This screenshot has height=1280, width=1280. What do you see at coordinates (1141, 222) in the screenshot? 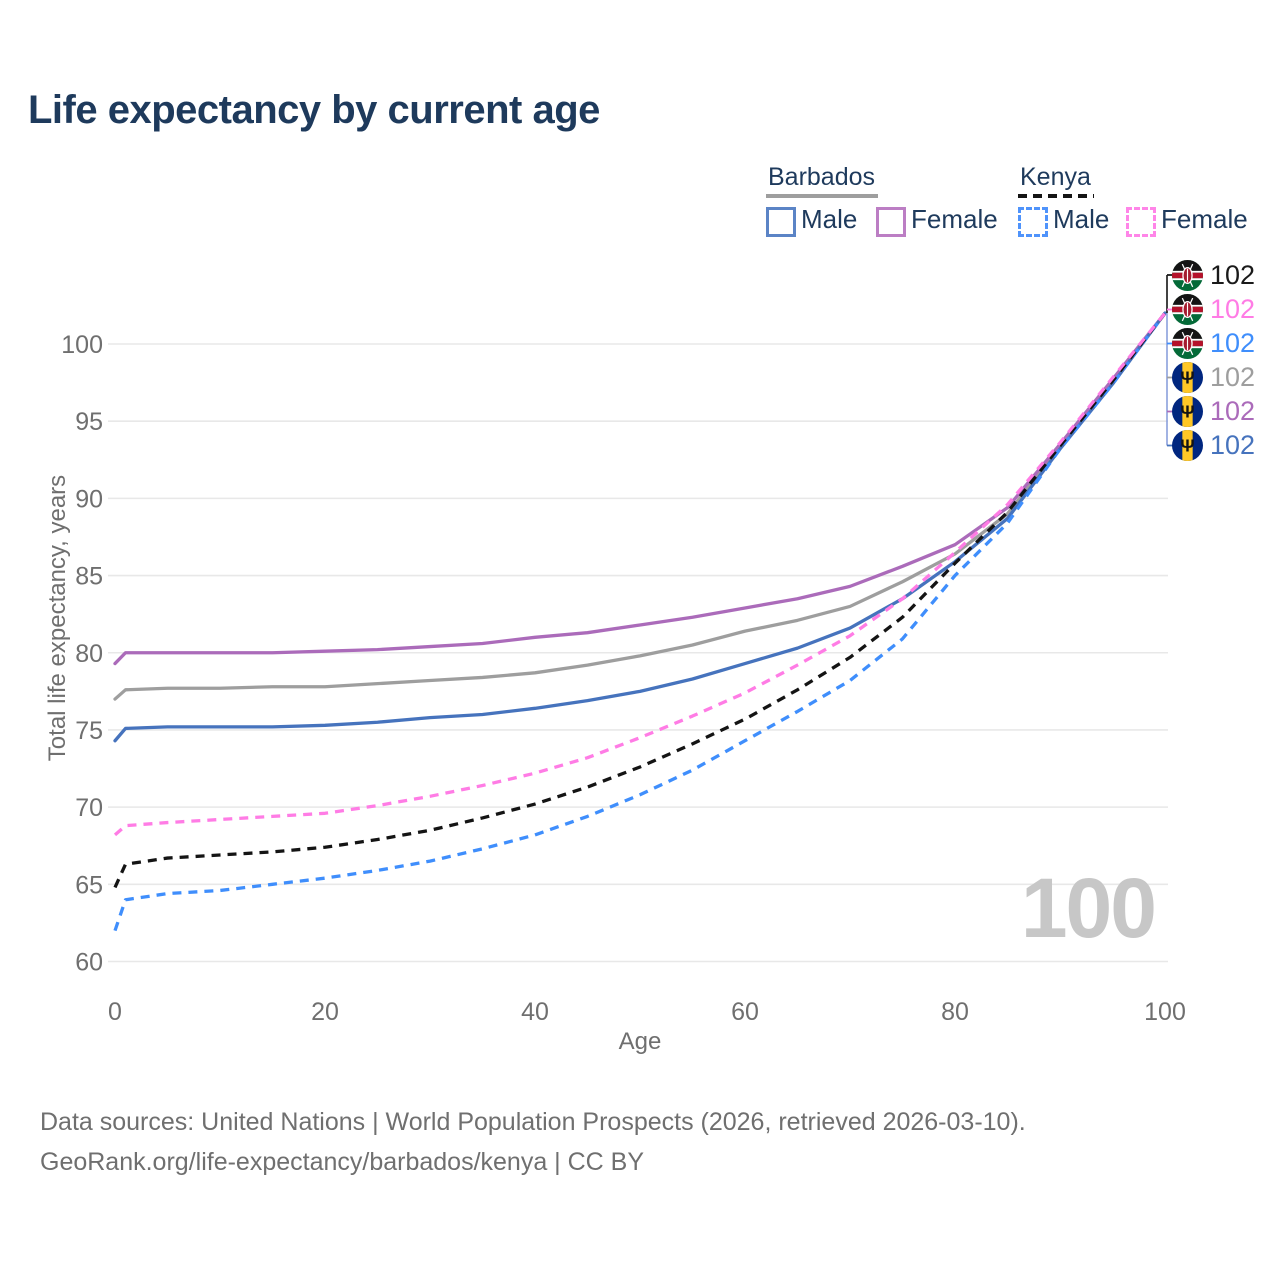
I see `legend-swatch-kenya-female` at bounding box center [1141, 222].